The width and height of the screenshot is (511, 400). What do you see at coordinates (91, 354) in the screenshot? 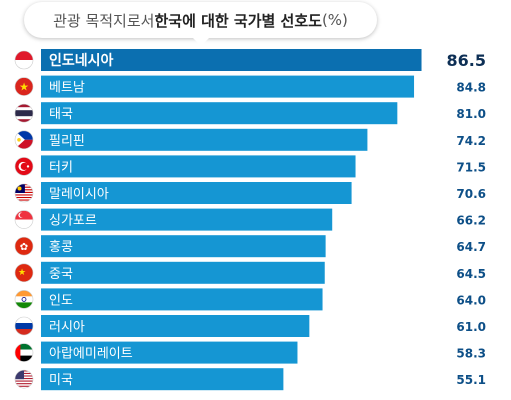
I see `category-label: 아랍에미레이트` at bounding box center [91, 354].